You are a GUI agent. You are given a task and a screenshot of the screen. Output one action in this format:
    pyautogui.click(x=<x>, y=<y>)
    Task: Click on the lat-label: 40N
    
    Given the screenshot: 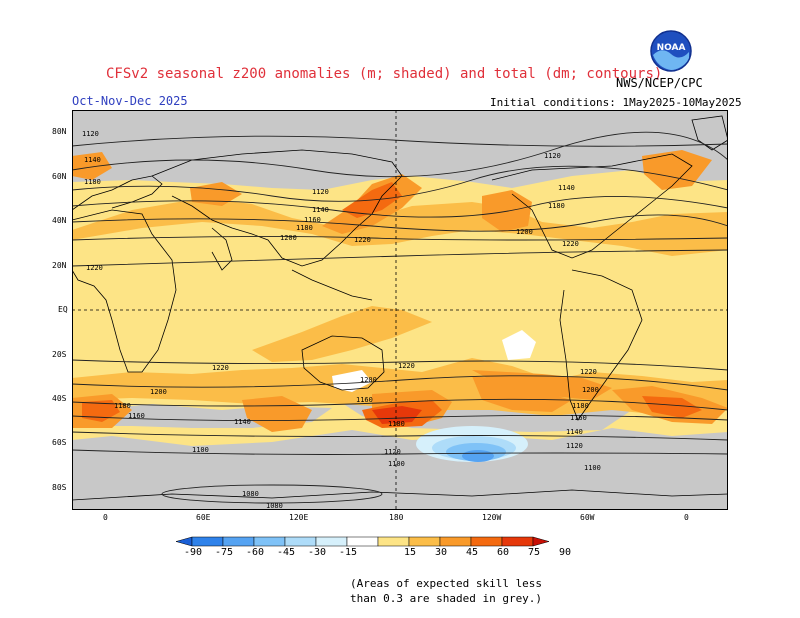 What is the action you would take?
    pyautogui.click(x=59, y=220)
    